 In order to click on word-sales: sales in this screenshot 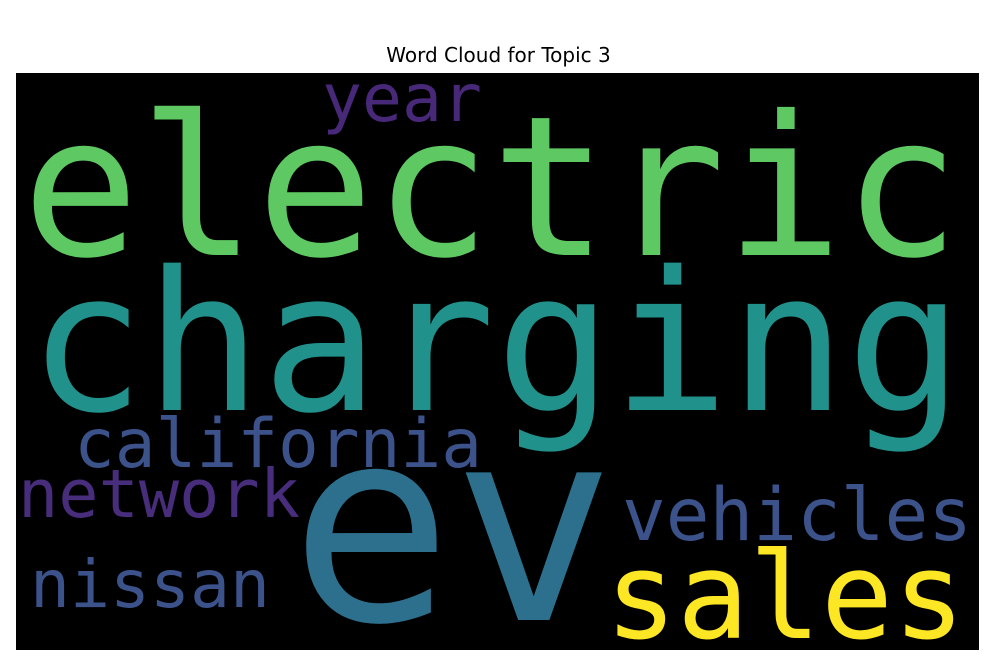, I will do `click(785, 589)`.